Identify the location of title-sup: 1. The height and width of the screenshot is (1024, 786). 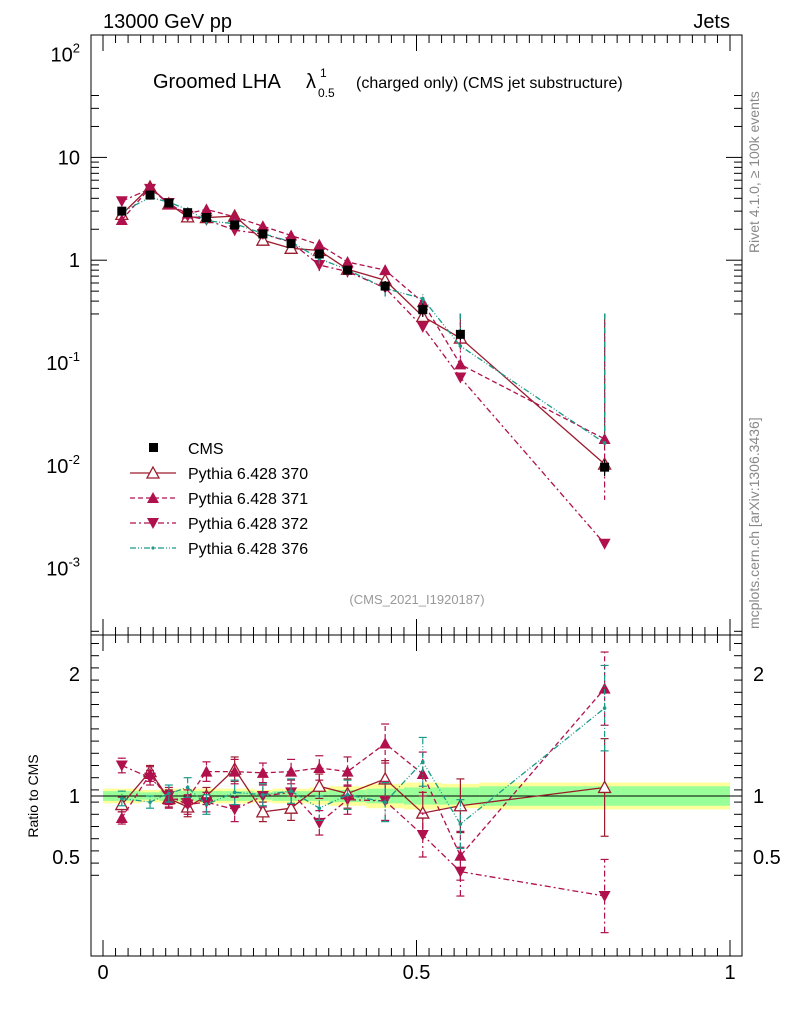
(323, 73).